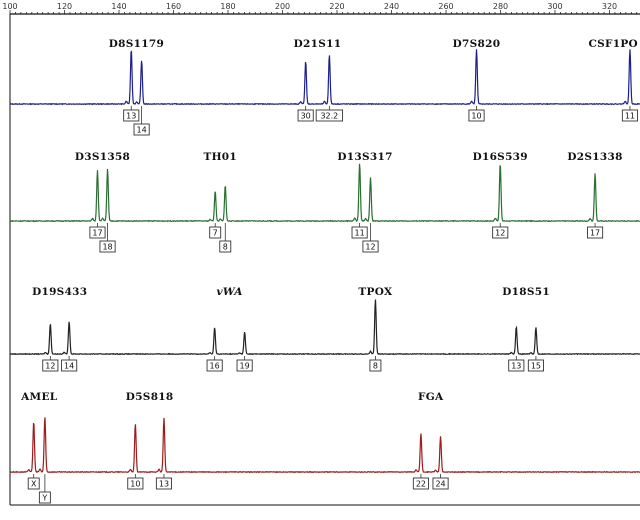 The image size is (640, 520). Describe the element at coordinates (613, 44) in the screenshot. I see `locus-label: CSF1PO` at that location.